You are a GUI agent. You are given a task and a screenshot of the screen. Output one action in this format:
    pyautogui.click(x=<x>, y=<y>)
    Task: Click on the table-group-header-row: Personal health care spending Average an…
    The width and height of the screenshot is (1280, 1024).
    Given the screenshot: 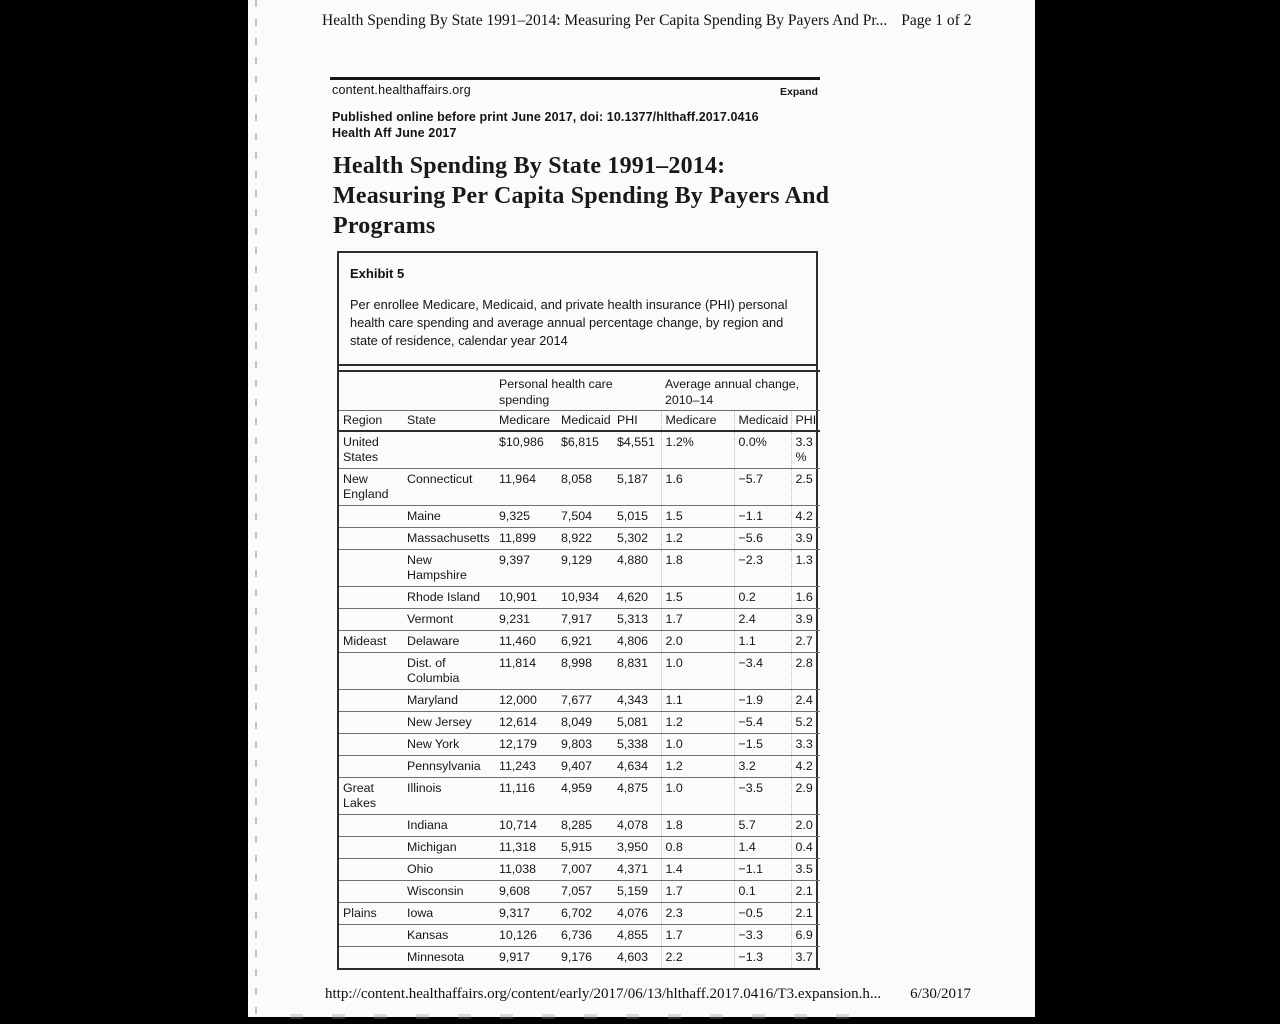 What is the action you would take?
    pyautogui.click(x=580, y=391)
    